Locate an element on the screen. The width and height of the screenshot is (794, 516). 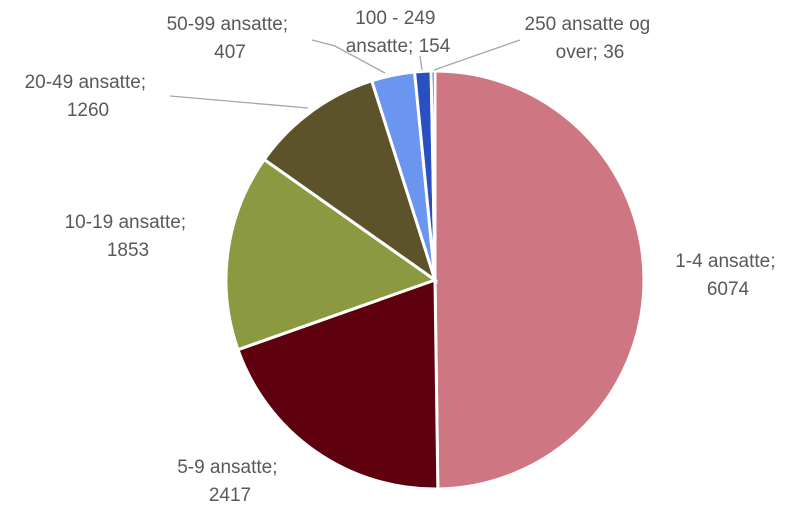
data-label: 5-9 ansatte; 2417 is located at coordinates (230, 481).